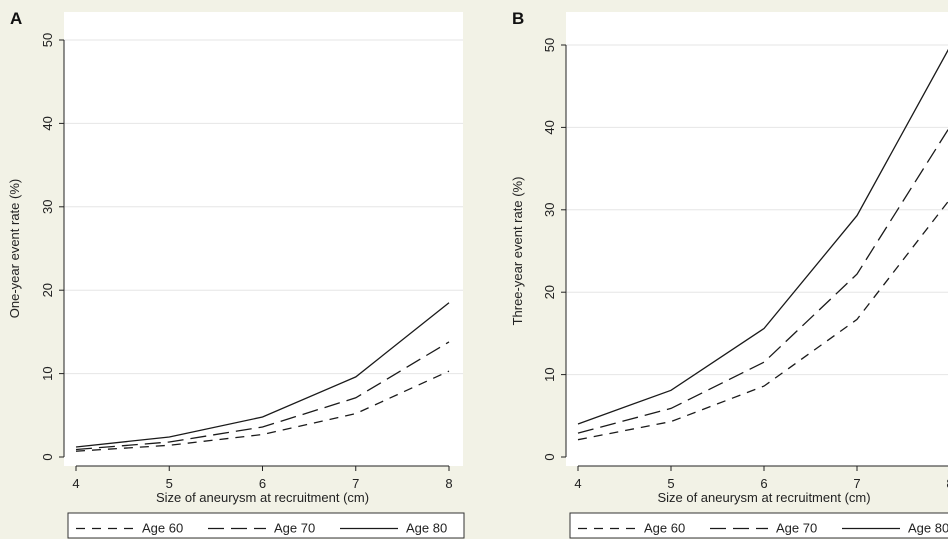 This screenshot has width=948, height=539. I want to click on panel-label: B, so click(518, 18).